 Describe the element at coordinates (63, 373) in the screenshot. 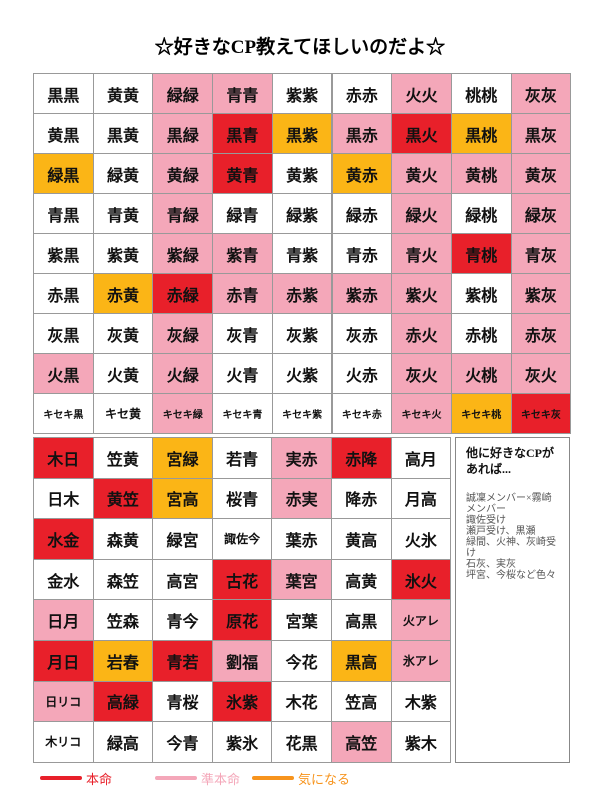

I see `cp-cell: 火黒` at that location.